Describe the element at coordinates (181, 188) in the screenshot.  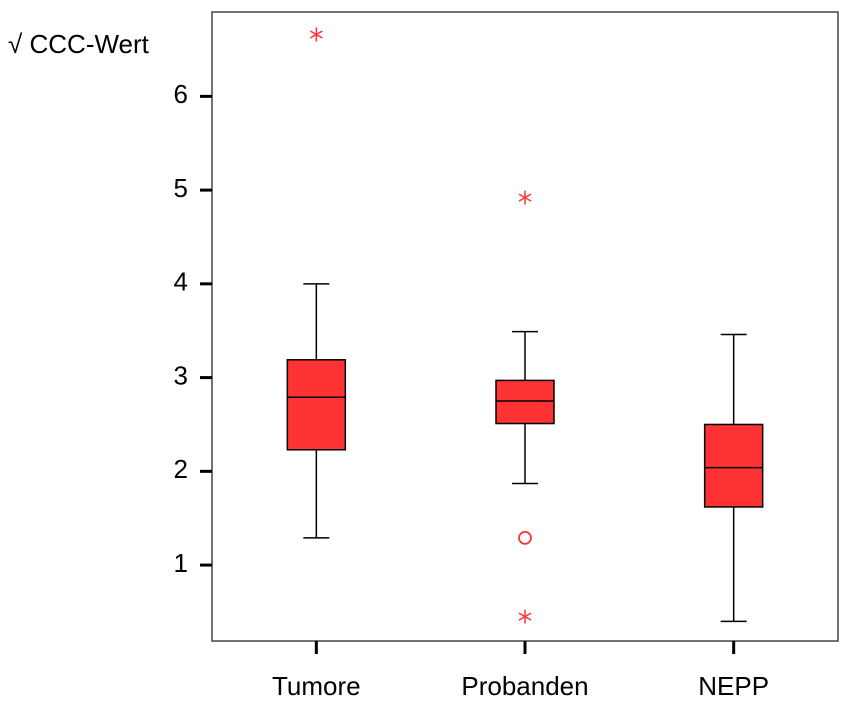
I see `y-tick-label: 5` at that location.